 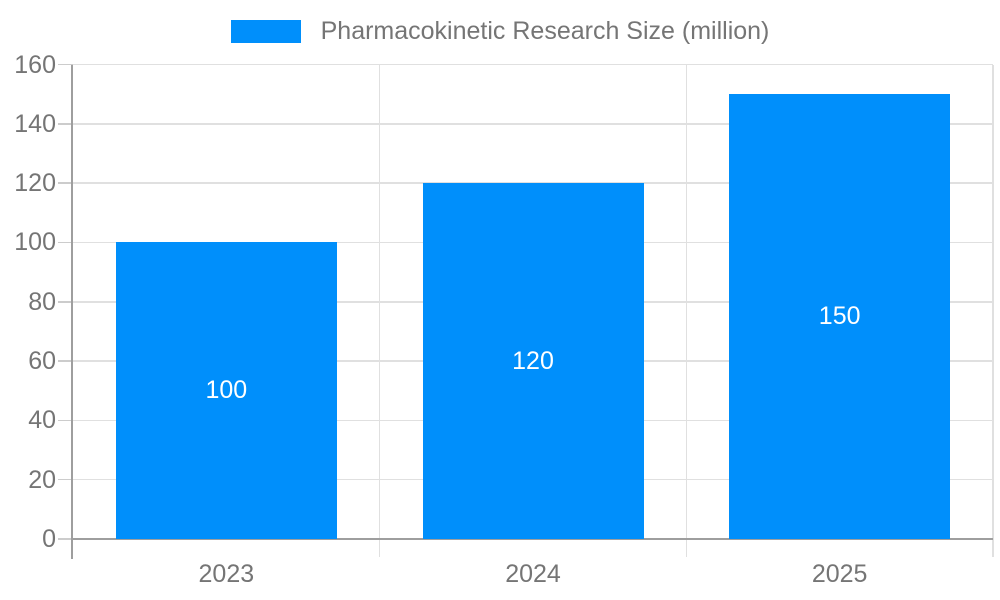 What do you see at coordinates (72, 311) in the screenshot?
I see `y-axis-line` at bounding box center [72, 311].